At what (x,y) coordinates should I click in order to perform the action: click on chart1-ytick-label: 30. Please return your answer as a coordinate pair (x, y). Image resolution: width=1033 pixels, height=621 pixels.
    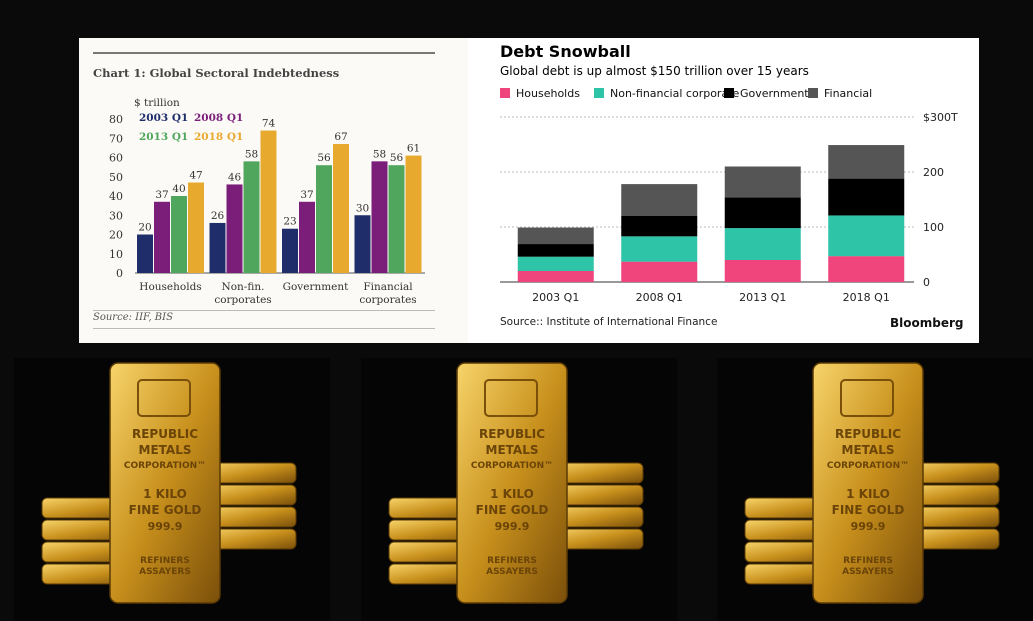
    Looking at the image, I should click on (116, 215).